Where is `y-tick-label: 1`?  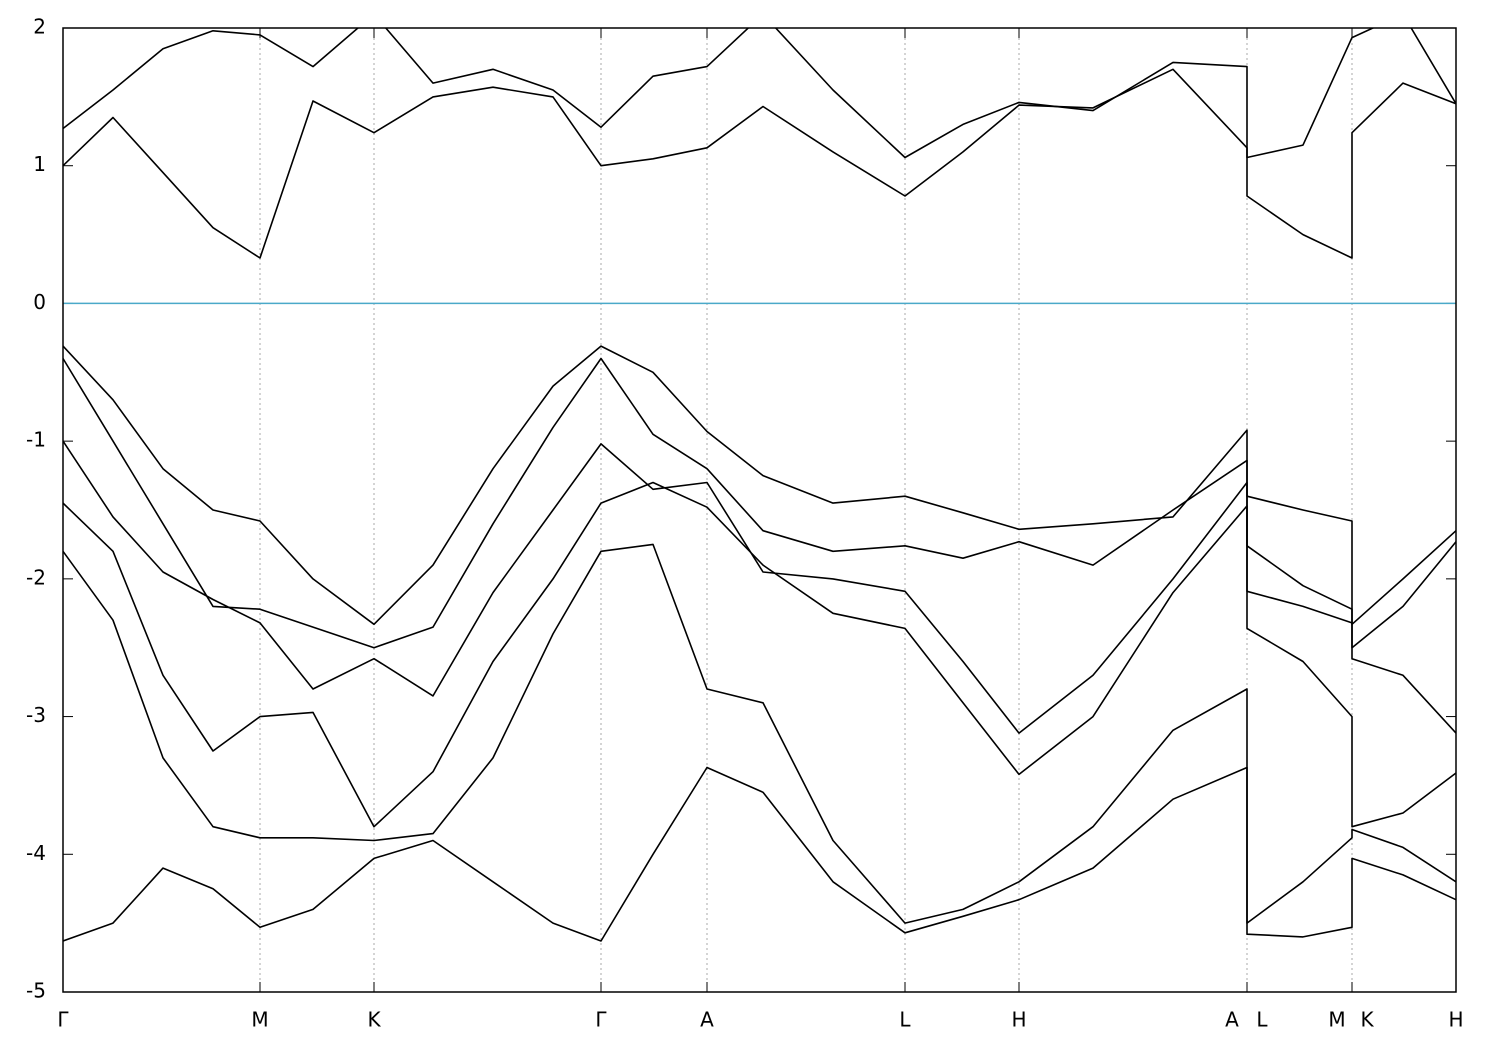
y-tick-label: 1 is located at coordinates (39, 164).